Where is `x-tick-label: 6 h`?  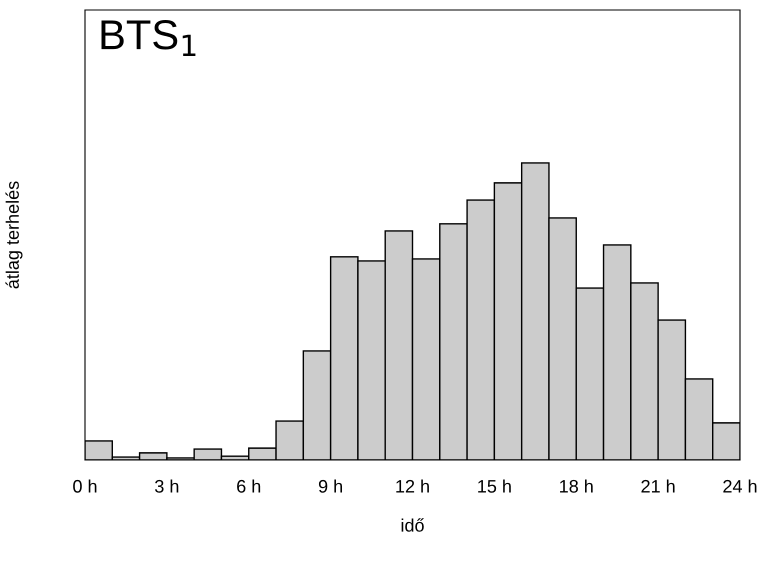 x-tick-label: 6 h is located at coordinates (248, 486).